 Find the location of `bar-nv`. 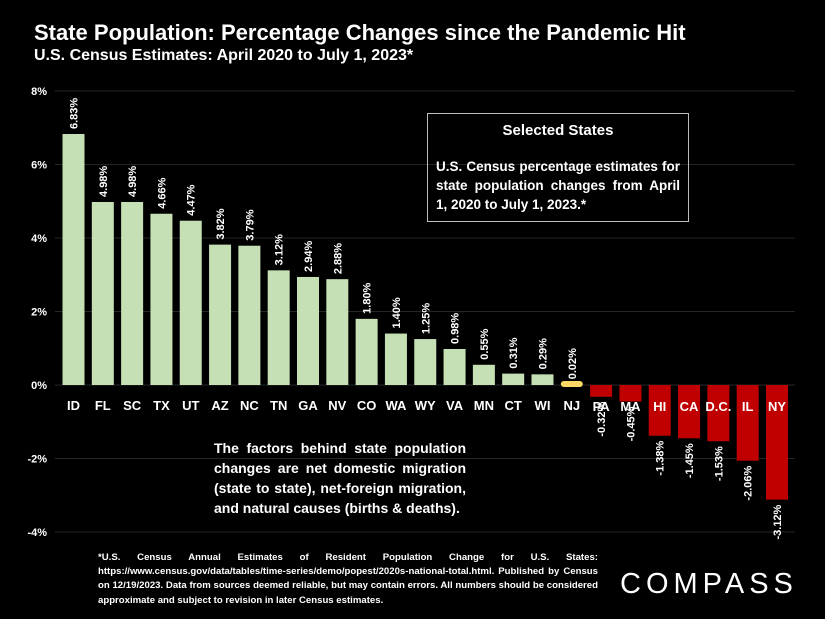

bar-nv is located at coordinates (337, 332).